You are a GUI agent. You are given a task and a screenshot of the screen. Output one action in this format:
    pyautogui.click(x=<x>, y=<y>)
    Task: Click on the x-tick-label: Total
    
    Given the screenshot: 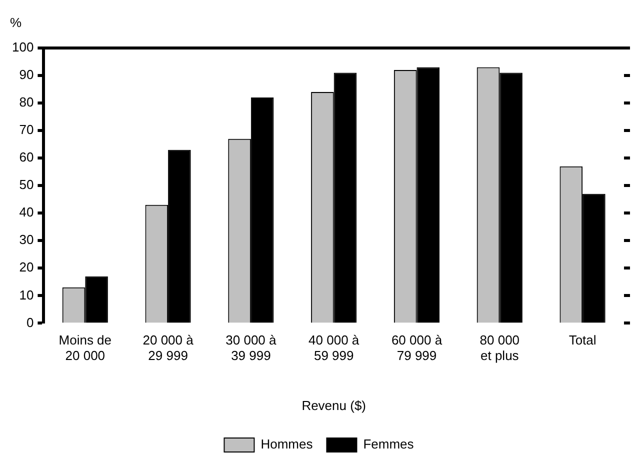 What is the action you would take?
    pyautogui.click(x=582, y=340)
    